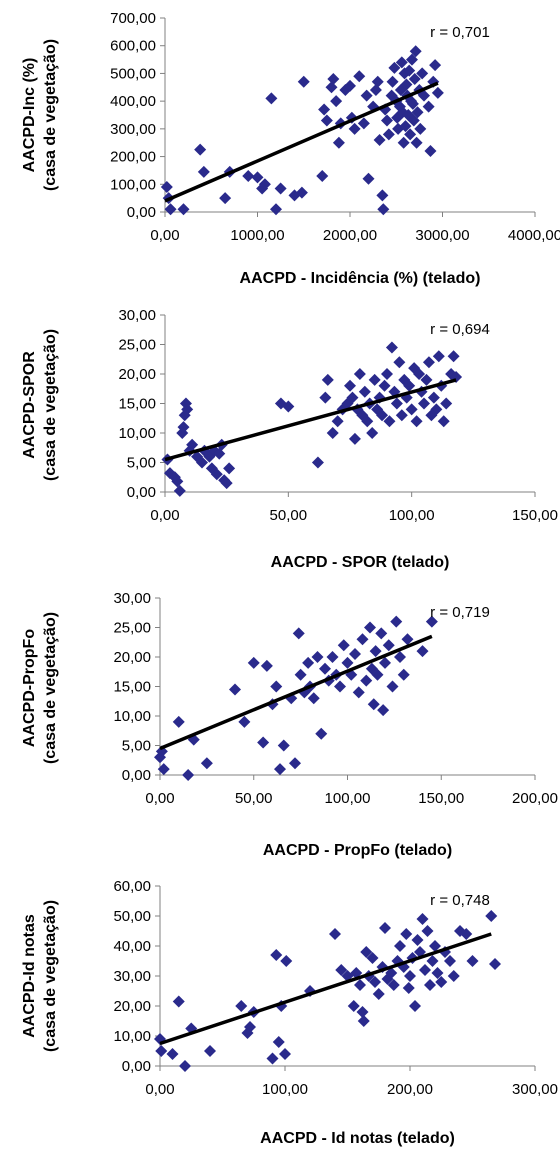 The height and width of the screenshot is (1153, 560). I want to click on x-tick-label: 0,00, so click(159, 798).